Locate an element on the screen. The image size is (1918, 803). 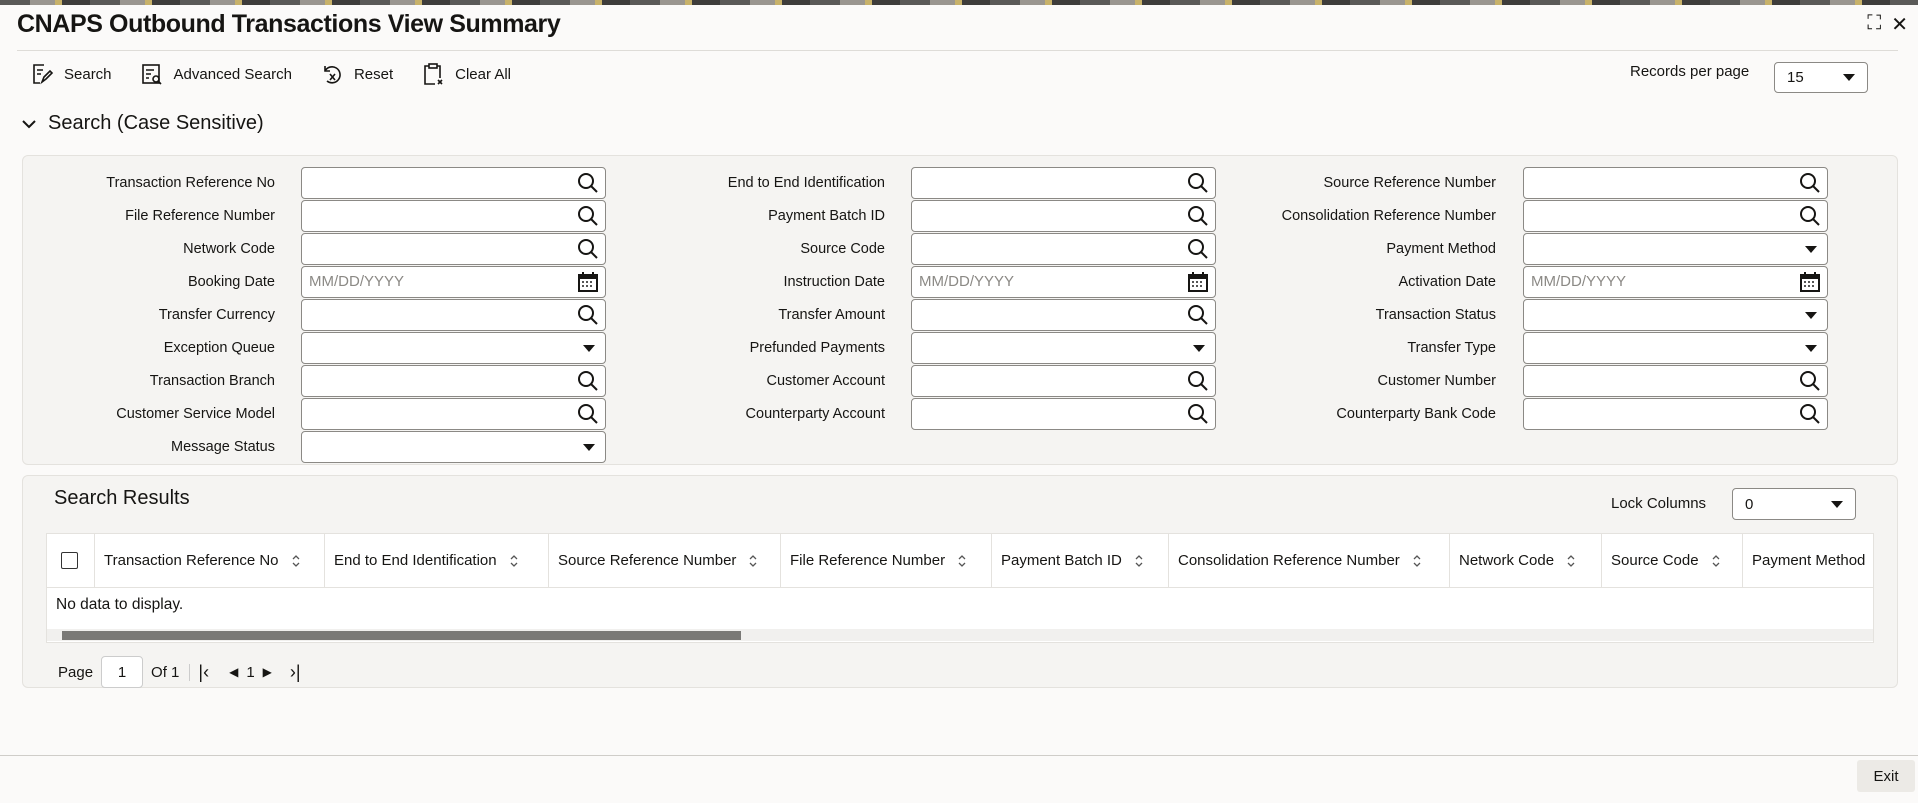
reset-icon is located at coordinates (332, 75).